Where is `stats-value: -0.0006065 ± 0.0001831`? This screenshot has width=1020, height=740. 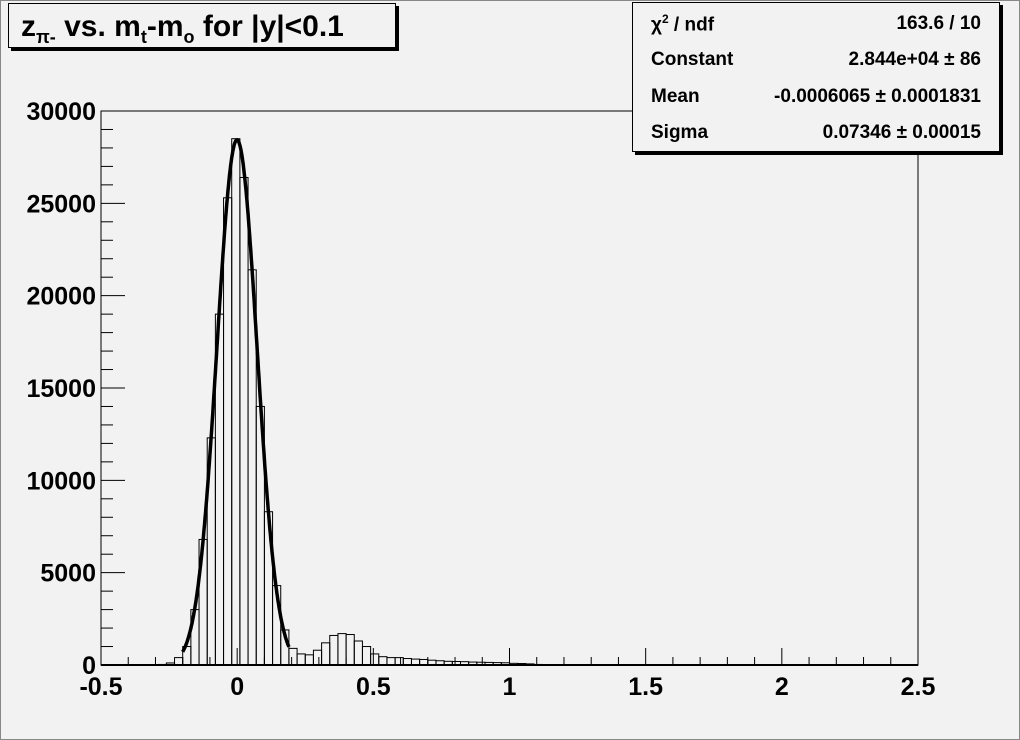
stats-value: -0.0006065 ± 0.0001831 is located at coordinates (877, 96).